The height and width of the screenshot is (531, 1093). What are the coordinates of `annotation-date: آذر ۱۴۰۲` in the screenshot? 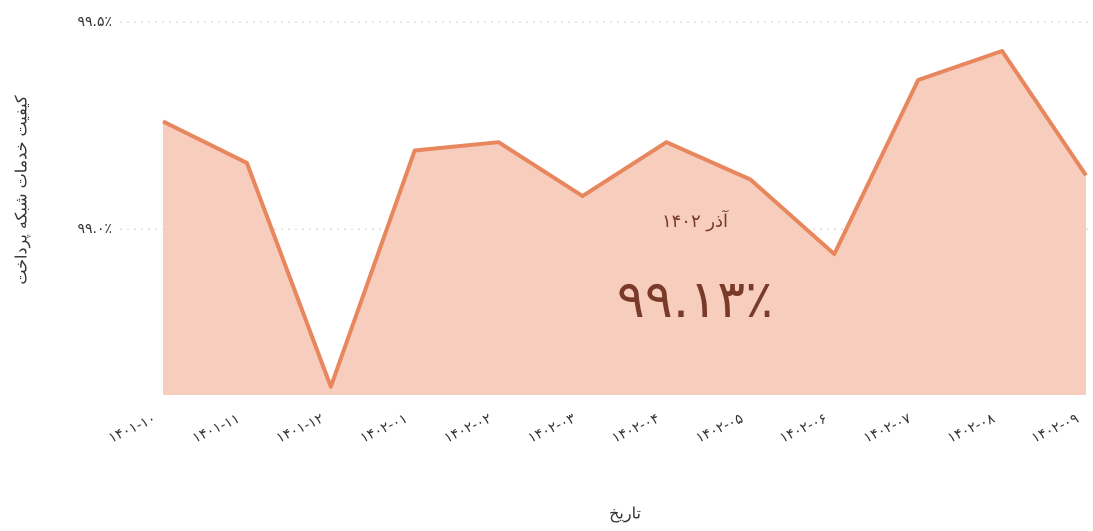 It's located at (695, 220).